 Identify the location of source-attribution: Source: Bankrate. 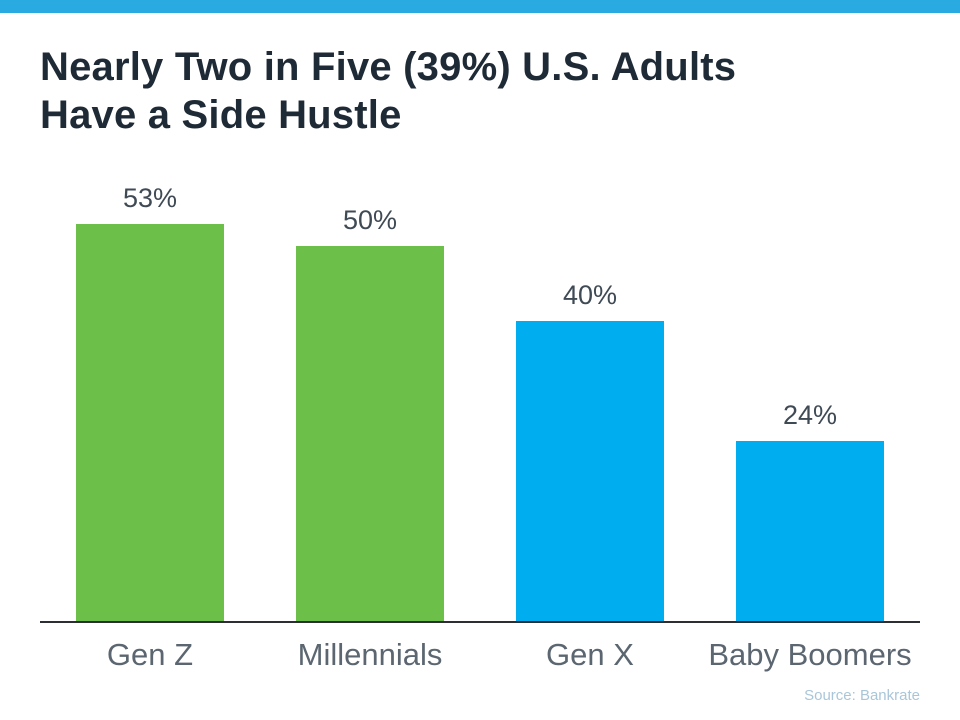
(862, 695).